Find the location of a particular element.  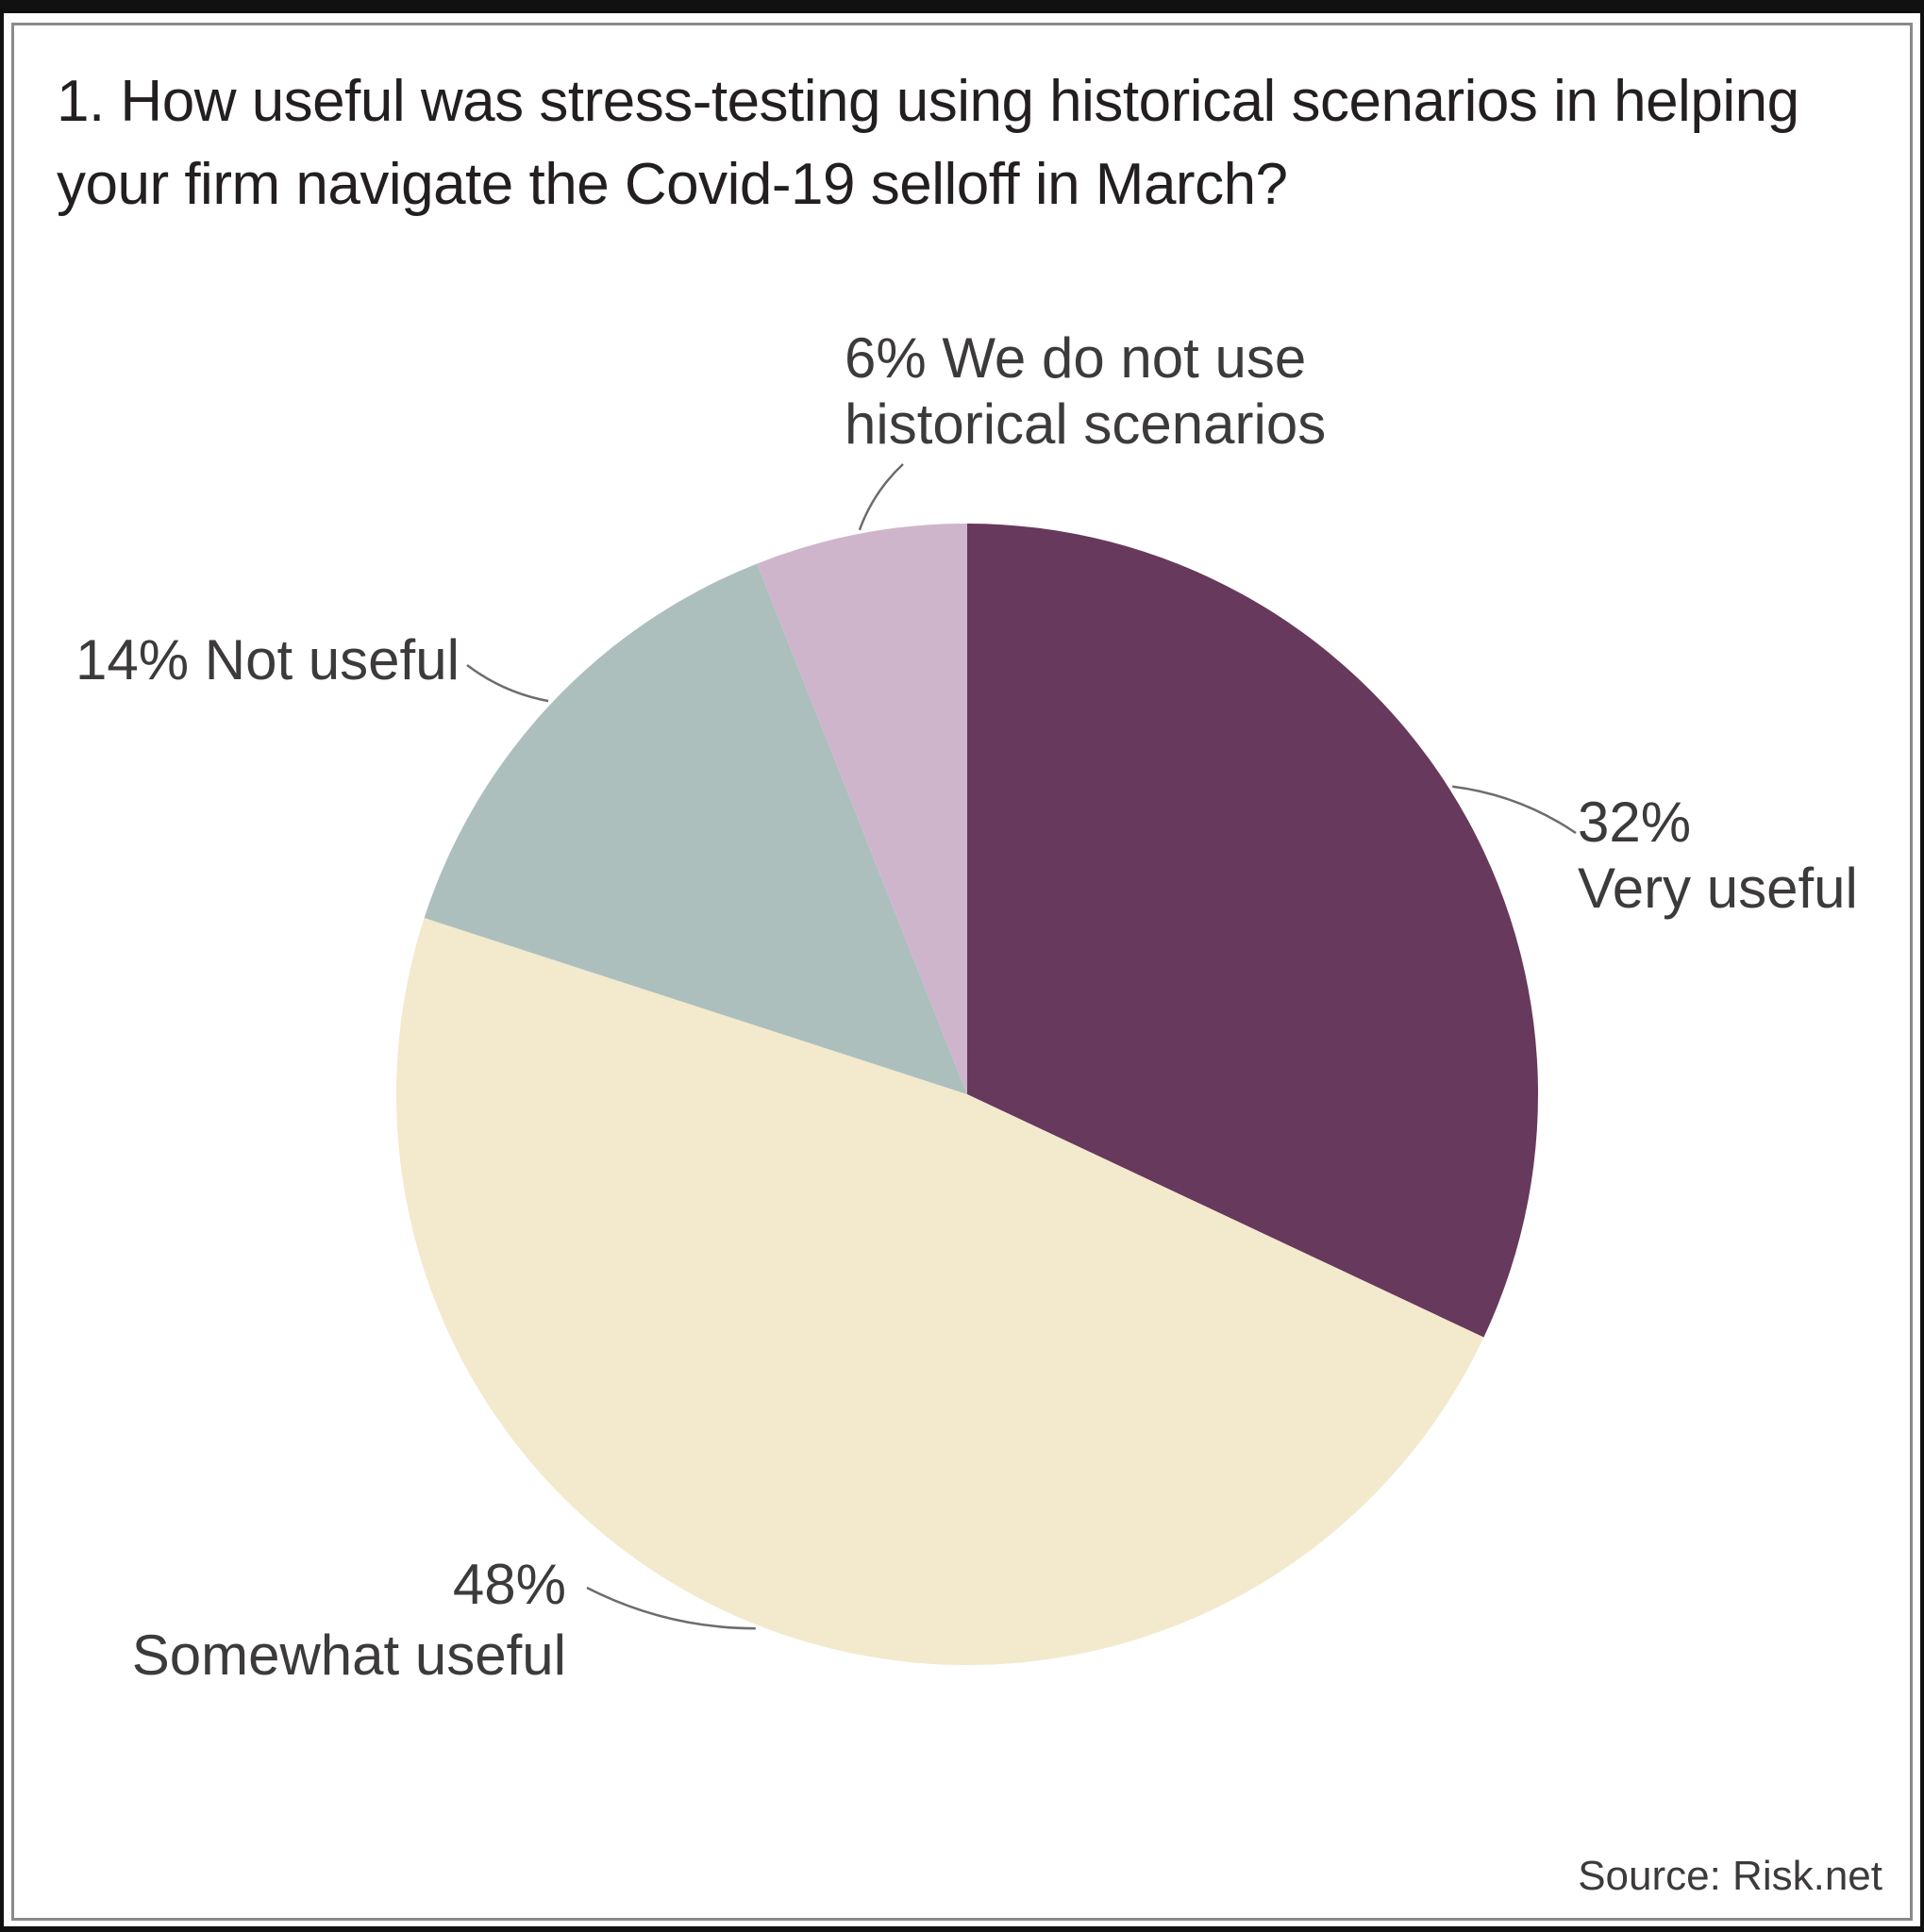

slice-label-no-historical-line-1: 6% We do not use is located at coordinates (1075, 358).